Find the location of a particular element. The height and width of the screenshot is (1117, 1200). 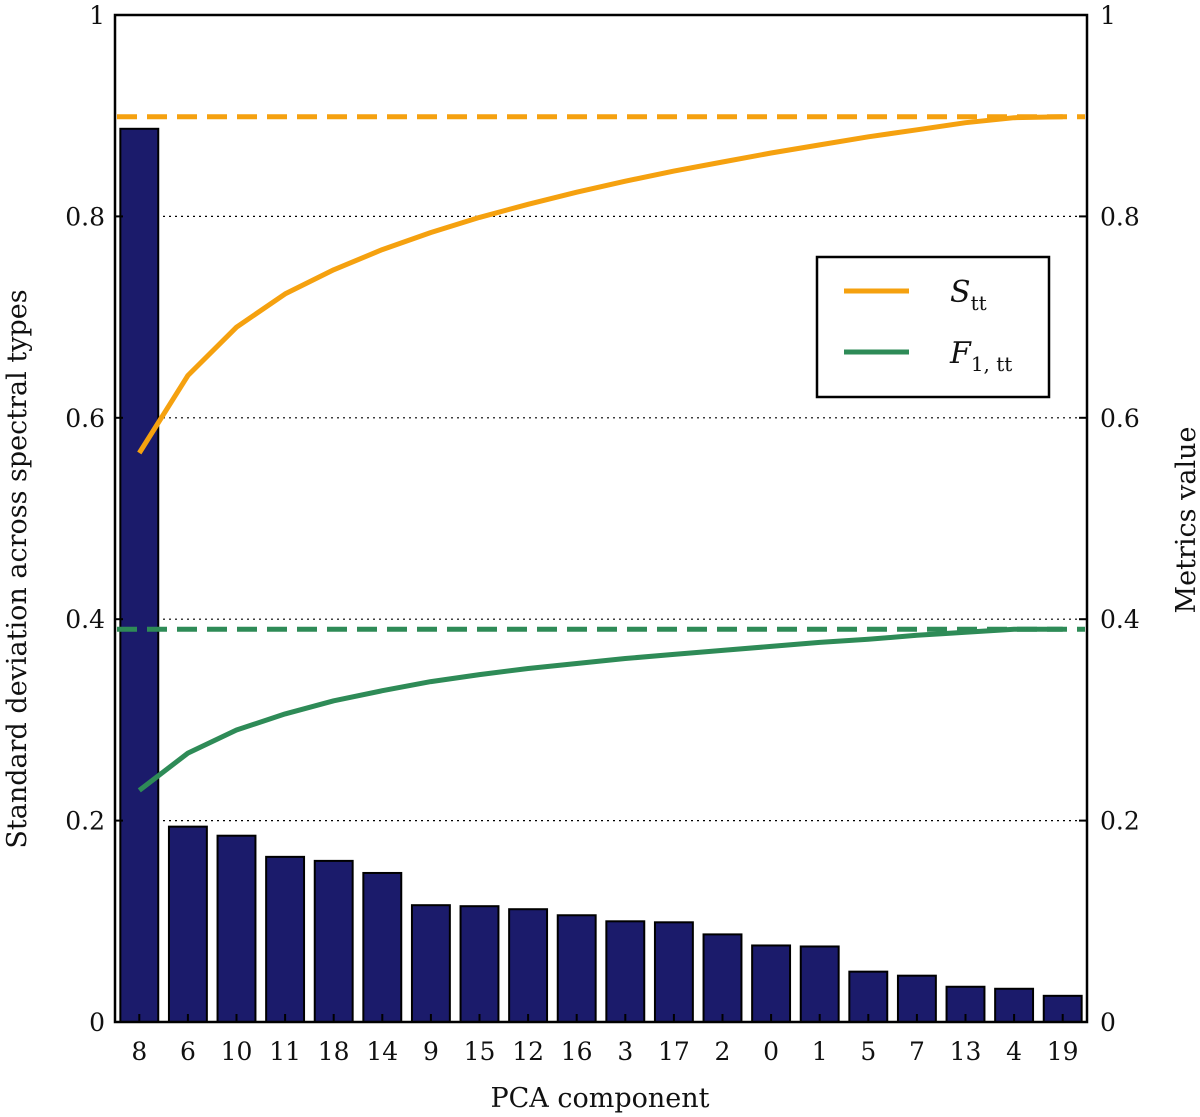

x-tick-label-2: 2 is located at coordinates (723, 1051).